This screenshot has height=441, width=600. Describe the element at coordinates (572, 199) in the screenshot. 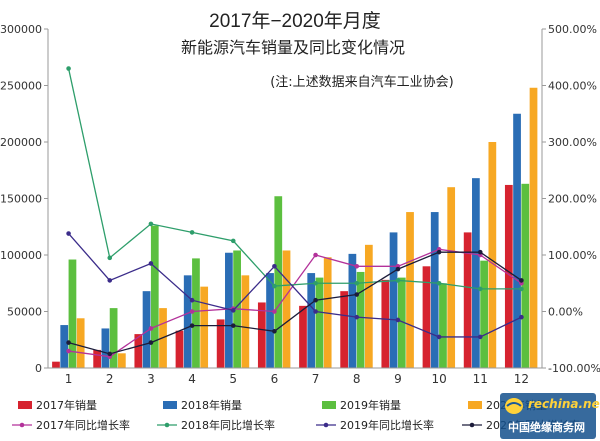

I see `right-tick-label: 200.00%` at that location.